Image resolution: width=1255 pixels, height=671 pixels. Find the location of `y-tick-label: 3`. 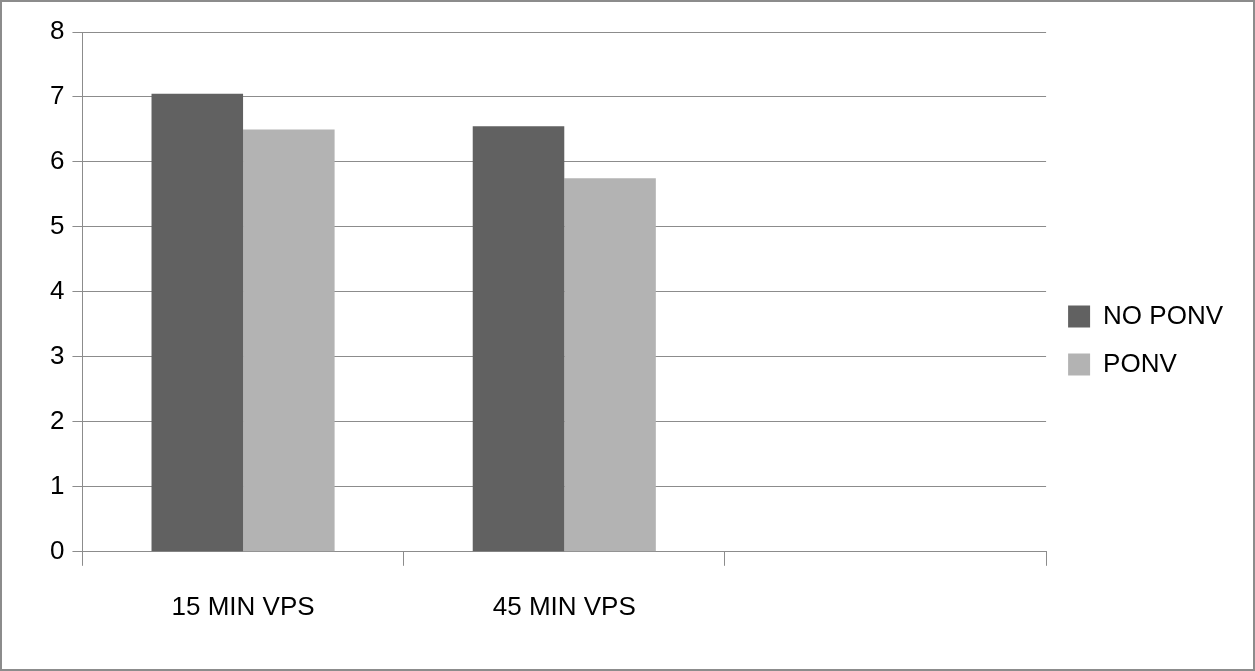

y-tick-label: 3 is located at coordinates (57, 355).